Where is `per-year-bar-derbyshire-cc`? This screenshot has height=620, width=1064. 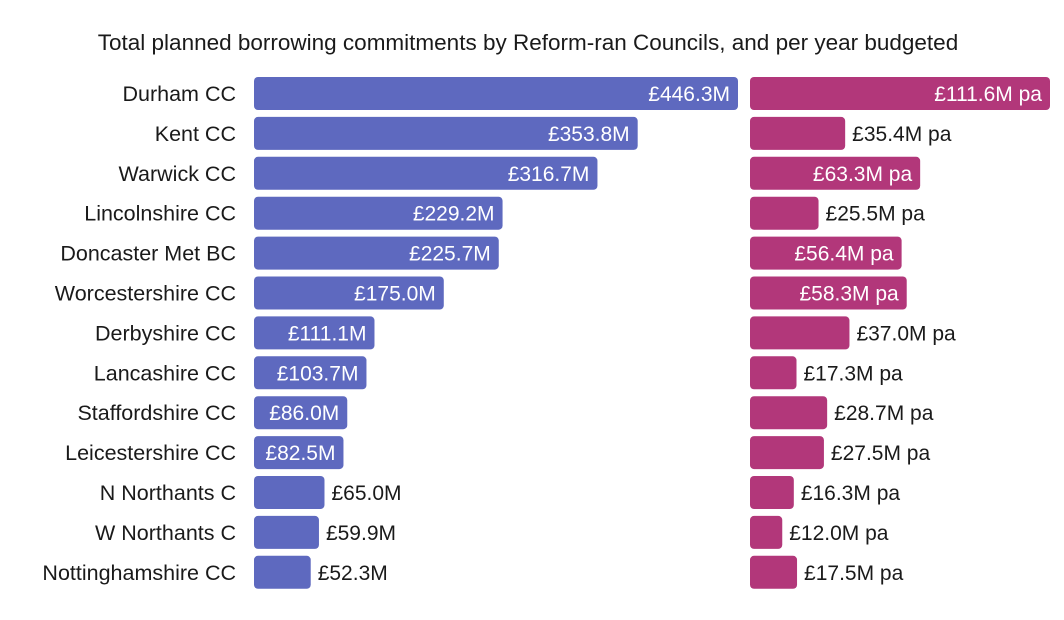
per-year-bar-derbyshire-cc is located at coordinates (800, 333).